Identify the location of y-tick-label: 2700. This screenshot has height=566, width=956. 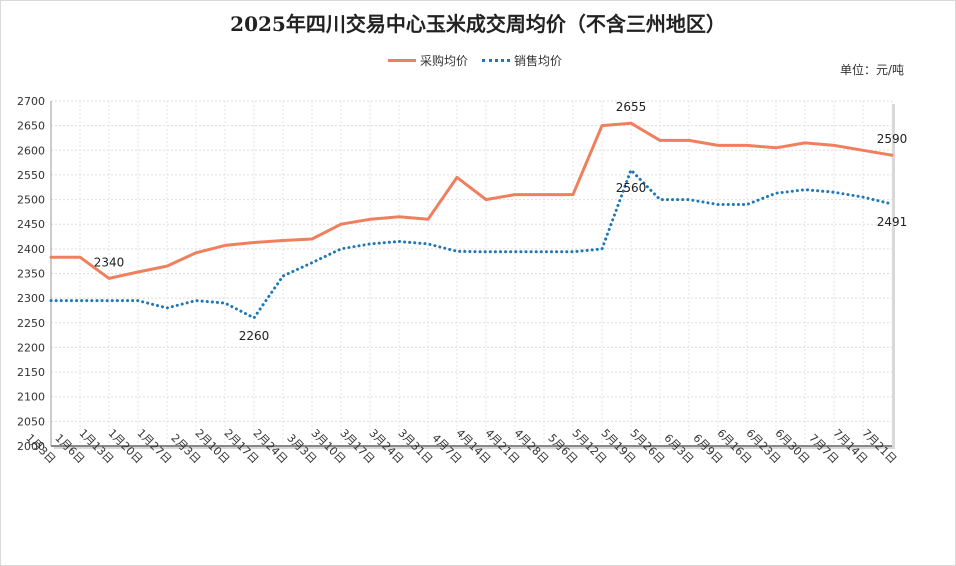
(31, 101).